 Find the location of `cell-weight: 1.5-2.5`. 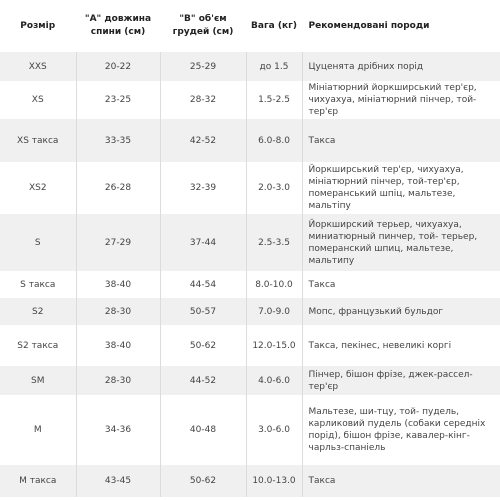

cell-weight: 1.5-2.5 is located at coordinates (273, 100).